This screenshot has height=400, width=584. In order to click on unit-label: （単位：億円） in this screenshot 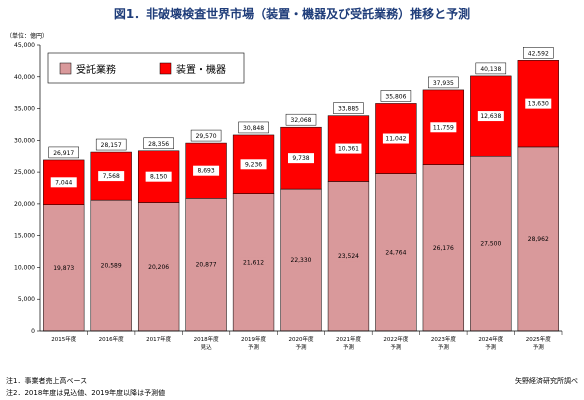, I will do `click(27, 36)`.